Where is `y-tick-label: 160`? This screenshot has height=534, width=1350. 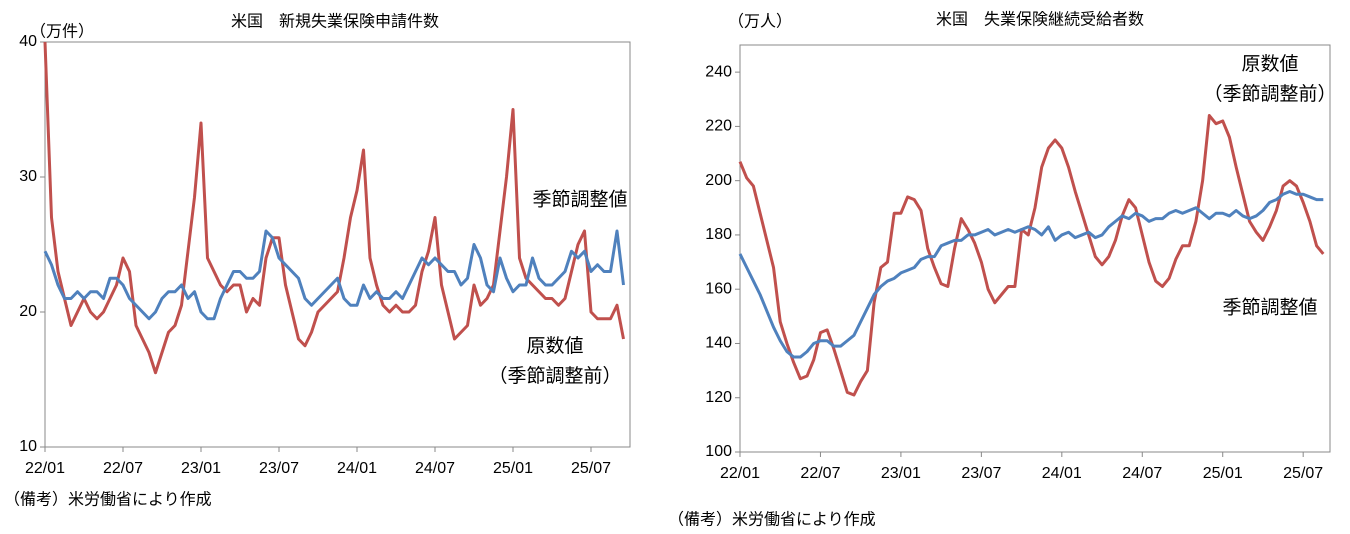 y-tick-label: 160 is located at coordinates (718, 288).